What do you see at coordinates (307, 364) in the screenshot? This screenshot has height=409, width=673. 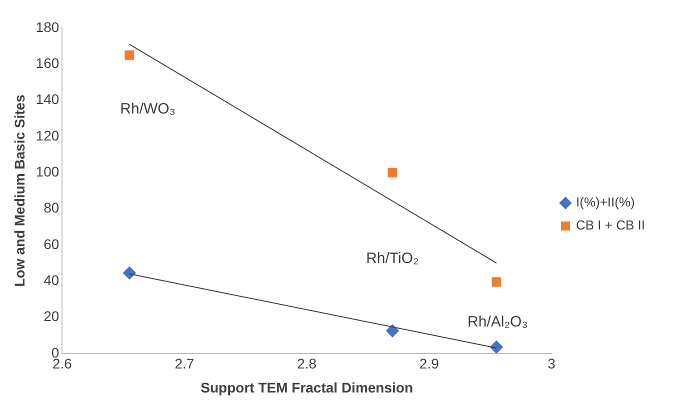 I see `x-tick-label: 2.8` at bounding box center [307, 364].